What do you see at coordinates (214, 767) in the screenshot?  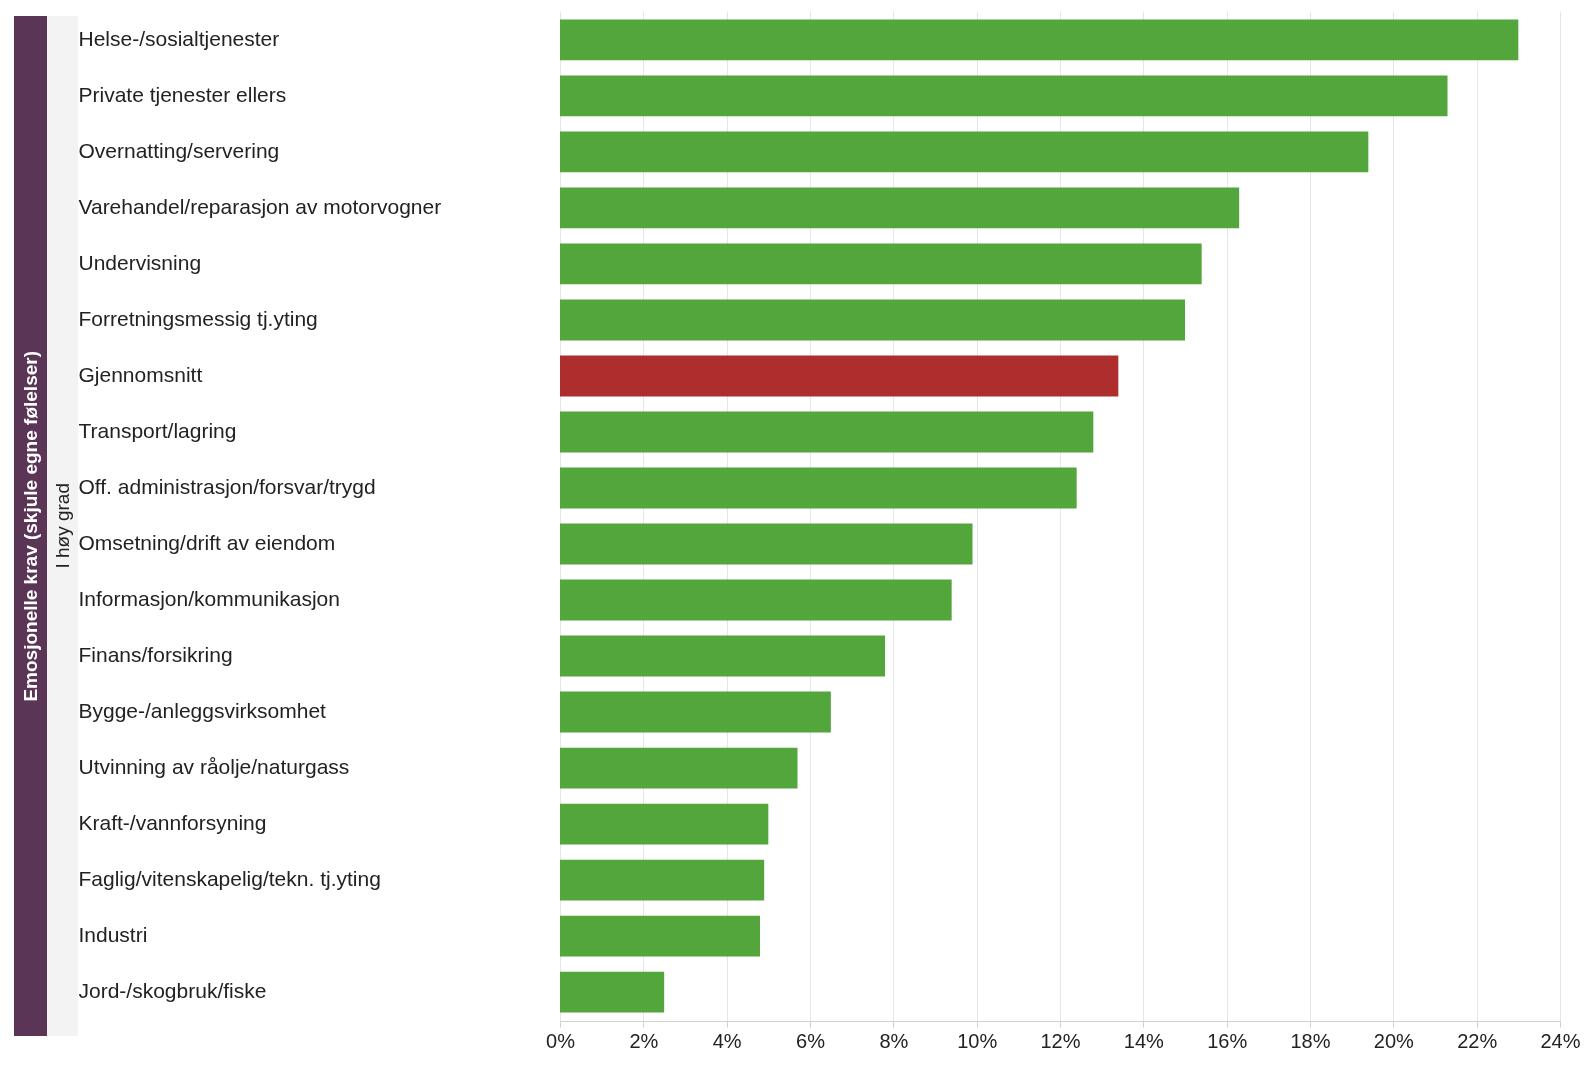 I see `y-tick-label: Utvinning av råolje/naturgass` at bounding box center [214, 767].